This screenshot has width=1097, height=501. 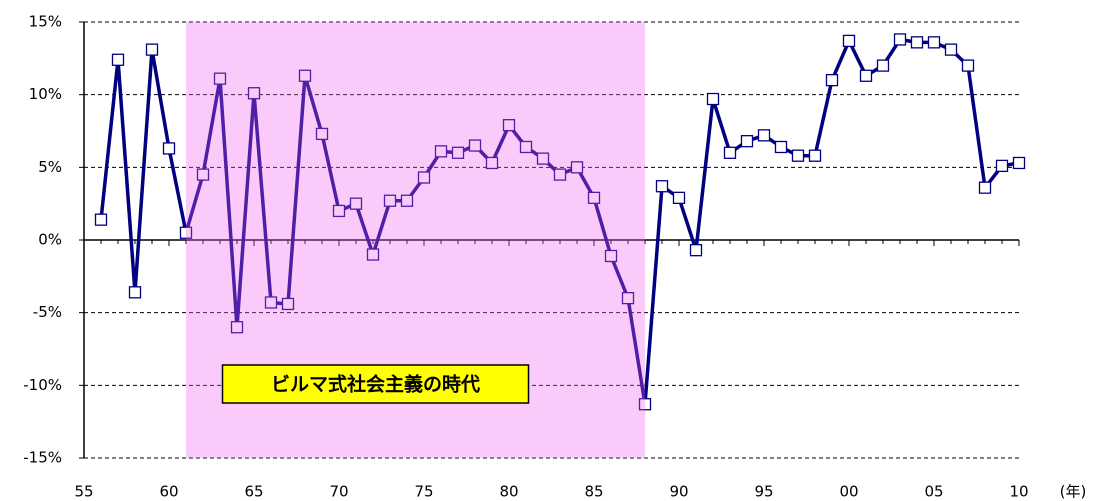 What do you see at coordinates (83, 492) in the screenshot?
I see `x-tick-label: 55` at bounding box center [83, 492].